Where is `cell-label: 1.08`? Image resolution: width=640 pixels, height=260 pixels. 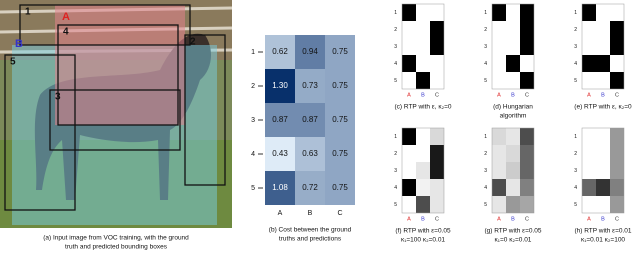
cell-label: 1.08 is located at coordinates (280, 187).